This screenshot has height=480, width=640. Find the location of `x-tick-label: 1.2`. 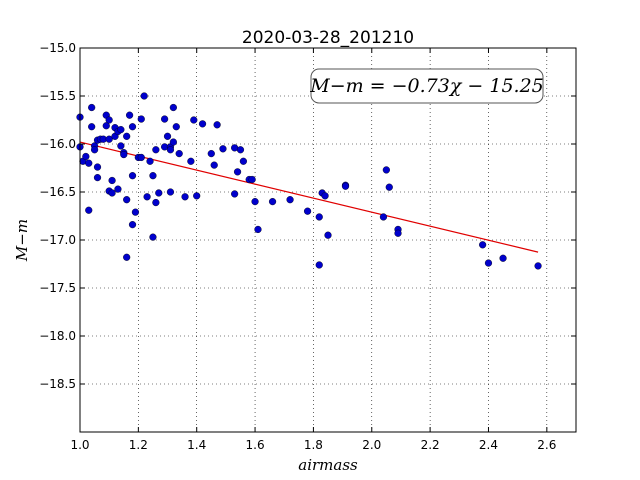

x-tick-label: 1.2 is located at coordinates (138, 445).